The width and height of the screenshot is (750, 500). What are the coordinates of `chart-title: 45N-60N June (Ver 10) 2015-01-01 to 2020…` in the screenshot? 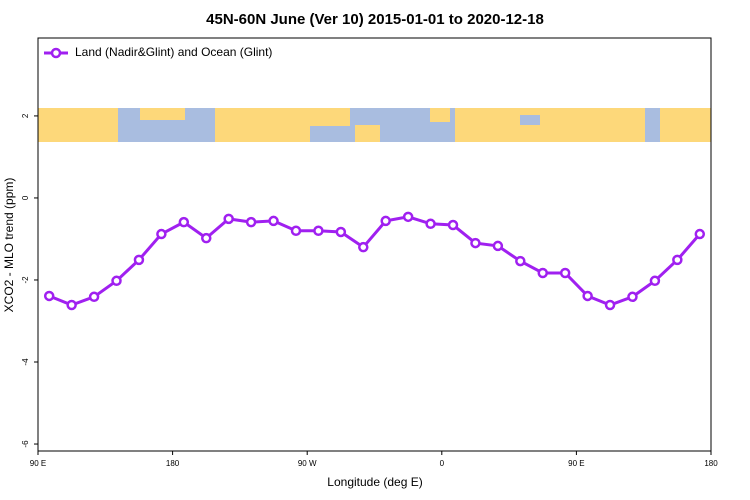 It's located at (375, 19).